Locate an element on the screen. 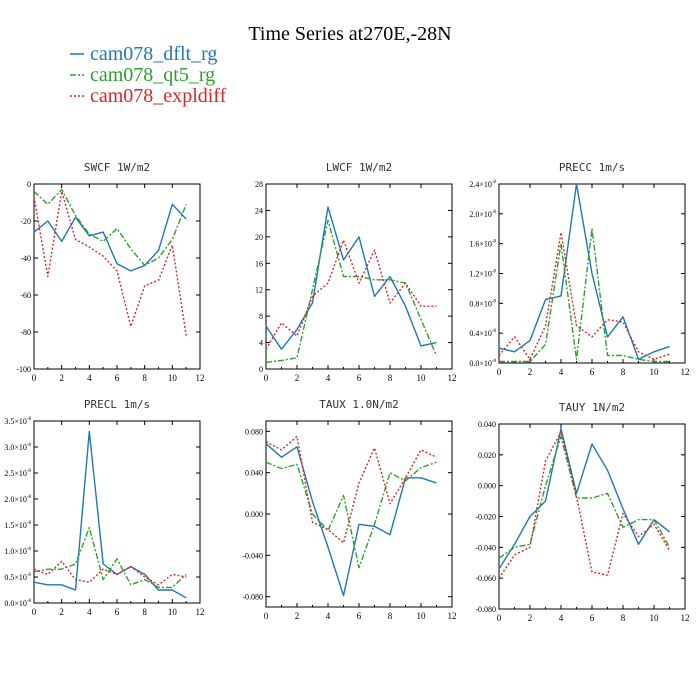 The image size is (700, 700). panel-title: PRECC 1m/s is located at coordinates (592, 167).